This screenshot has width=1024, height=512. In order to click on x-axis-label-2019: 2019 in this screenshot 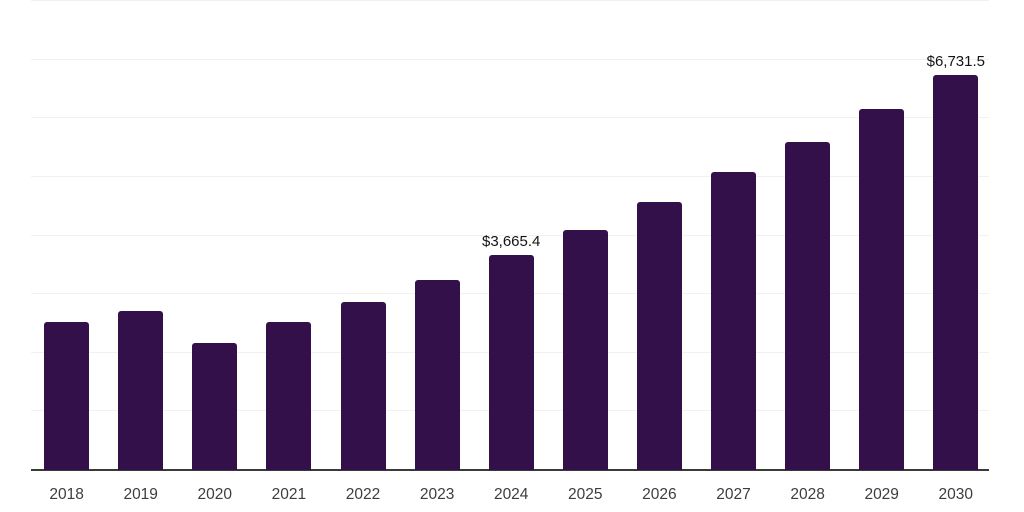, I will do `click(140, 494)`.